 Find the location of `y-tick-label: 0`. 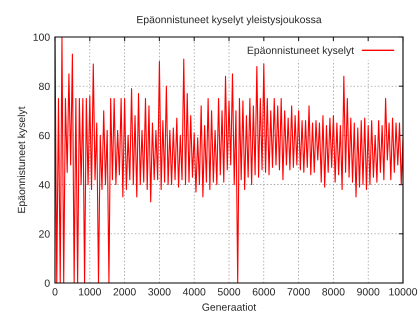

y-tick-label: 0 is located at coordinates (47, 283).